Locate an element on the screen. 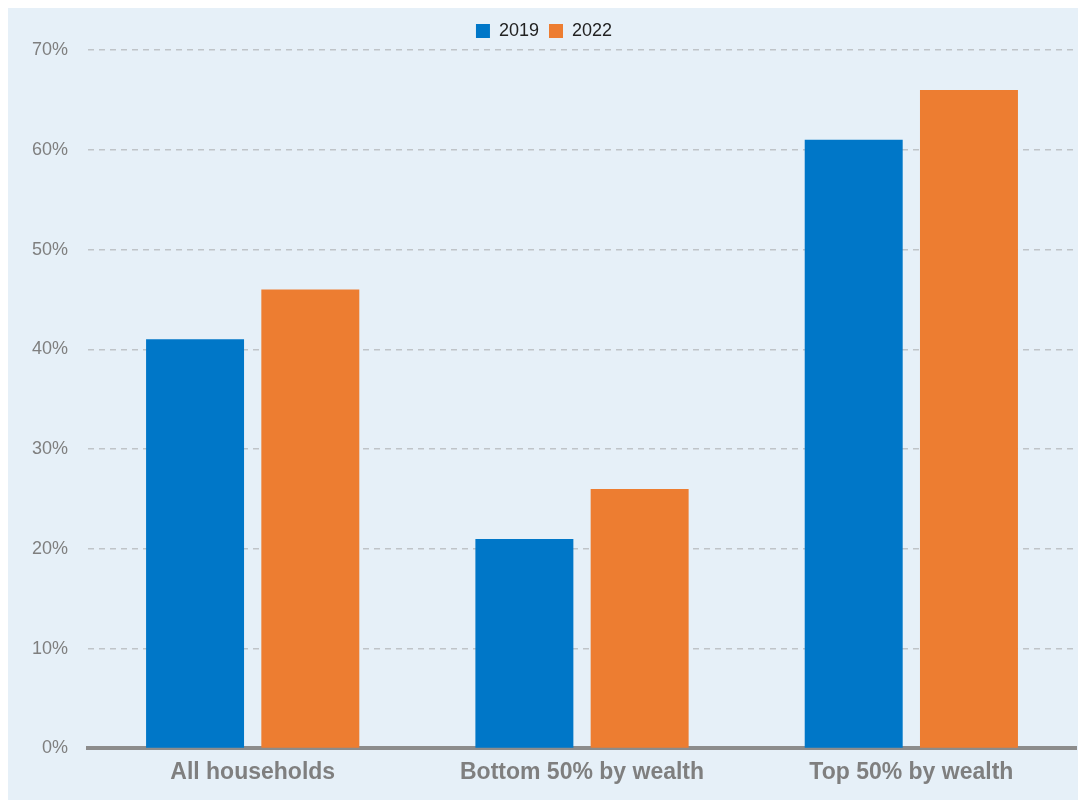 This screenshot has height=808, width=1086. y-tick-label: 30% is located at coordinates (50, 448).